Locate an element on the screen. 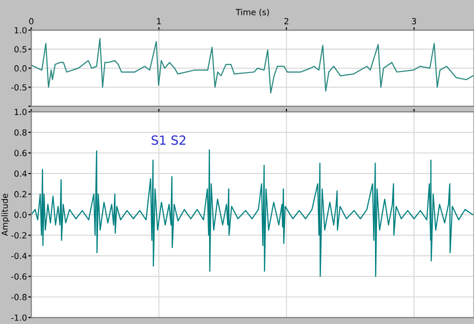  y-tick-label: -0.2 is located at coordinates (18, 235).